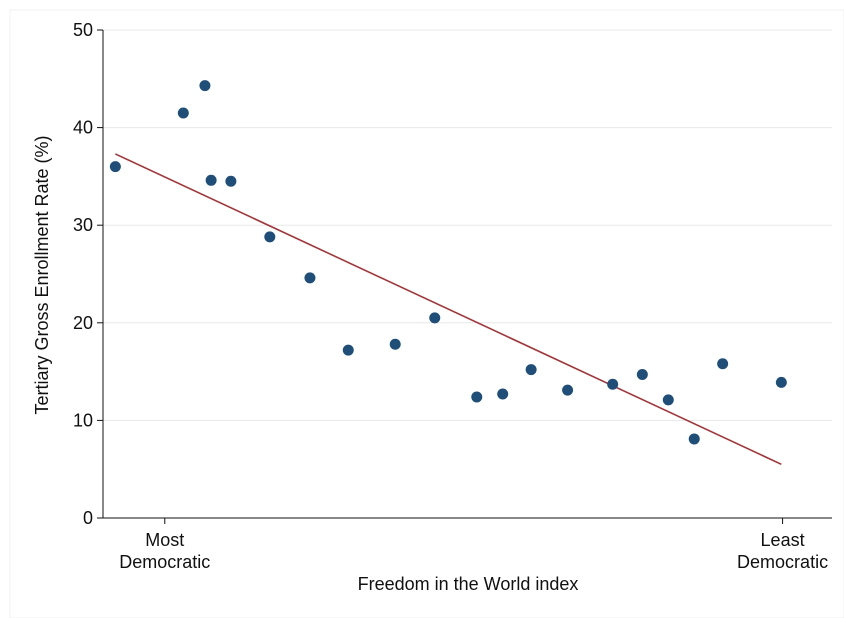 The width and height of the screenshot is (844, 618). What do you see at coordinates (468, 584) in the screenshot?
I see `x-axis-label: Freedom in the World index` at bounding box center [468, 584].